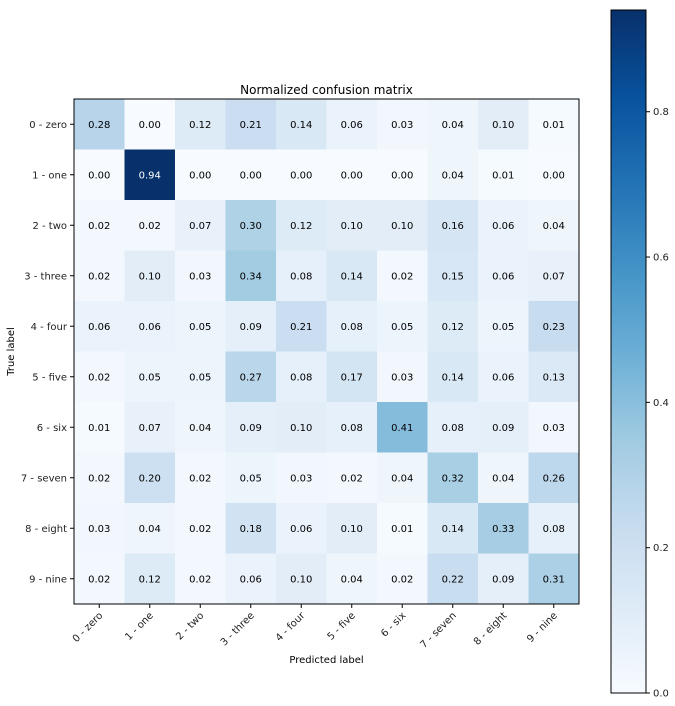 The width and height of the screenshot is (675, 706). Describe the element at coordinates (48, 125) in the screenshot. I see `y-tick-label: 0 - zero` at that location.